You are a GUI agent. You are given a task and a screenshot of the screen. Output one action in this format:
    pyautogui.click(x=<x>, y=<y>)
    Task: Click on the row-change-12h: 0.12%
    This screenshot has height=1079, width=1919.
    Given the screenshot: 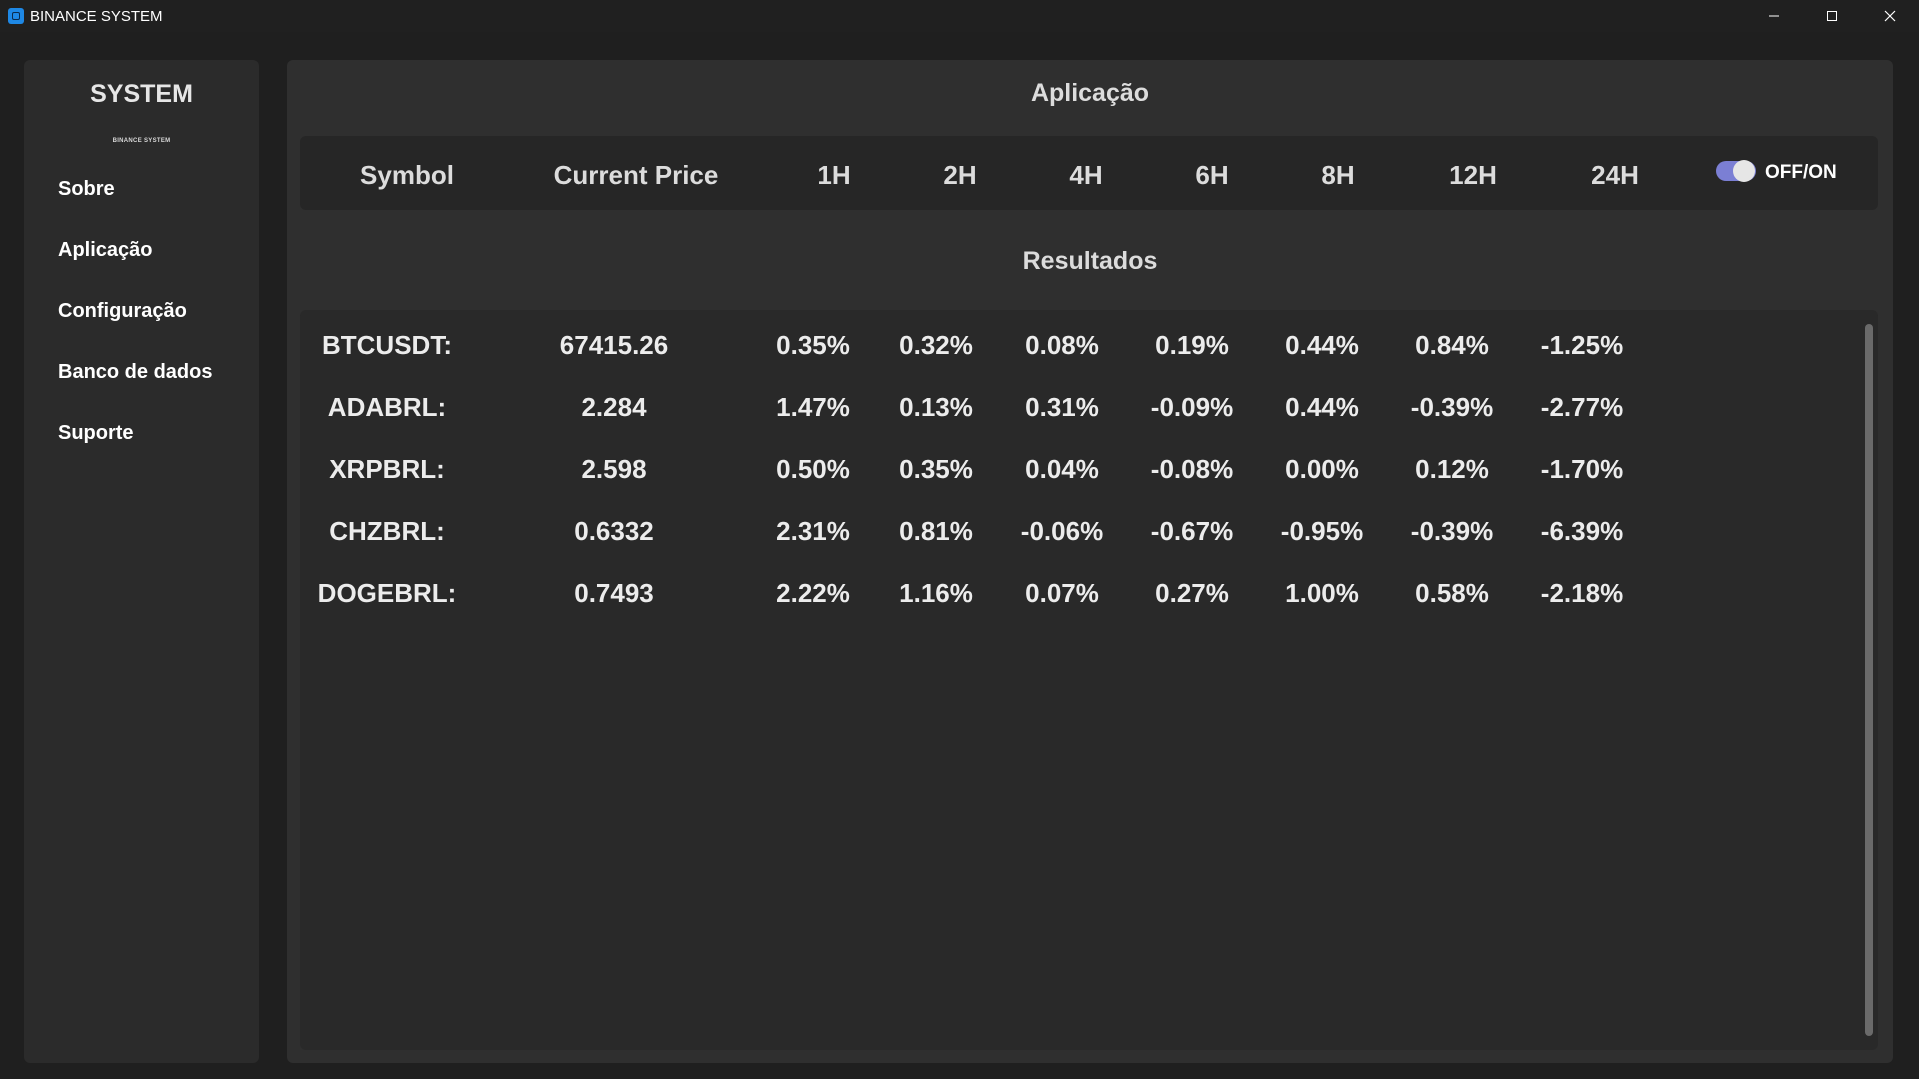 What is the action you would take?
    pyautogui.click(x=1452, y=469)
    